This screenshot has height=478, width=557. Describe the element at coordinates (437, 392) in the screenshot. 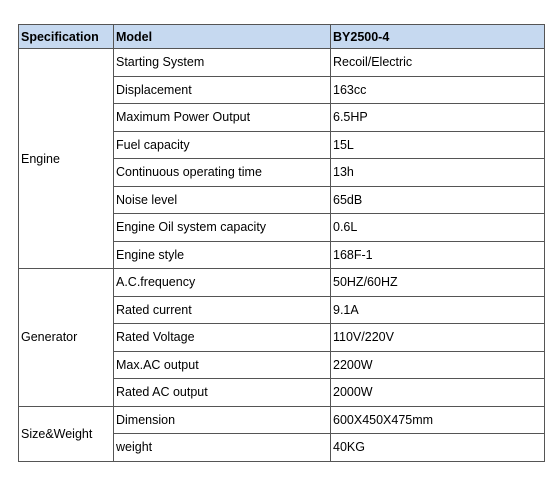

I see `spec-value: 2000W` at that location.